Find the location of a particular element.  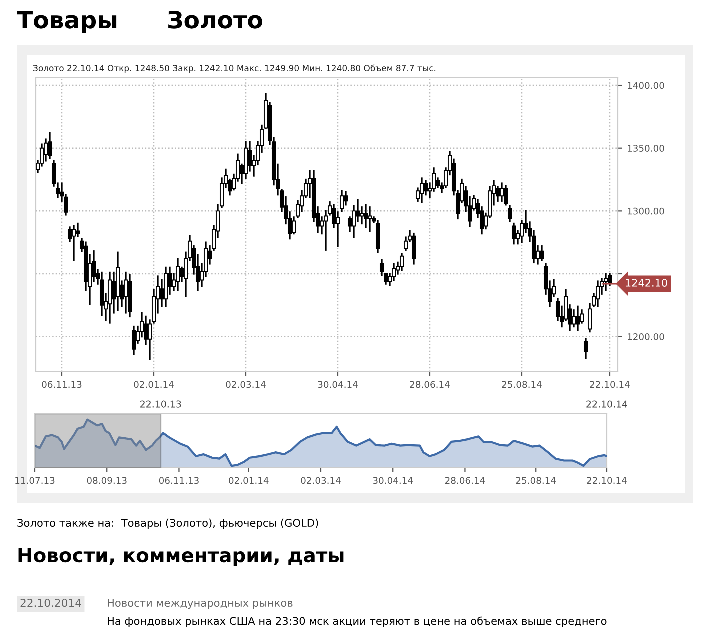

x-tick-label: 11.07.13 is located at coordinates (35, 480).